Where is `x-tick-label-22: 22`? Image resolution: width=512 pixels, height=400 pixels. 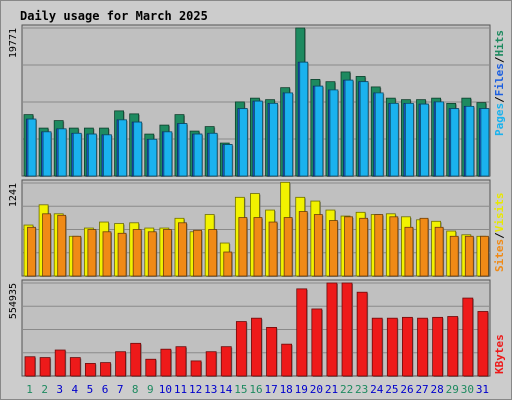
x-tick-label-22: 22 is located at coordinates (346, 389).